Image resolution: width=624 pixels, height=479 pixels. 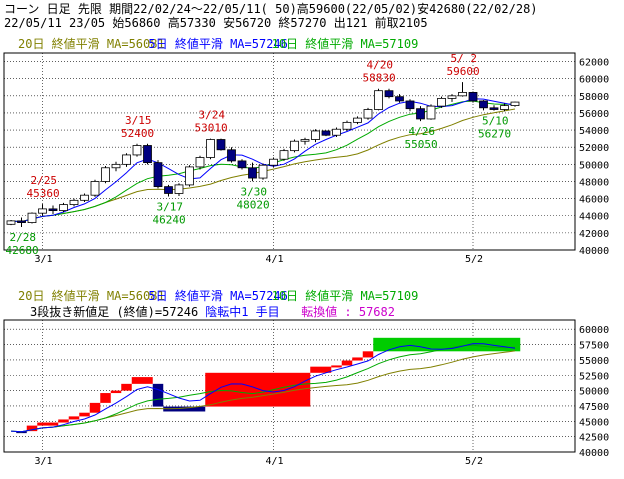 What do you see at coordinates (380, 65) in the screenshot?
I see `annotation-date: 4/20` at bounding box center [380, 65].